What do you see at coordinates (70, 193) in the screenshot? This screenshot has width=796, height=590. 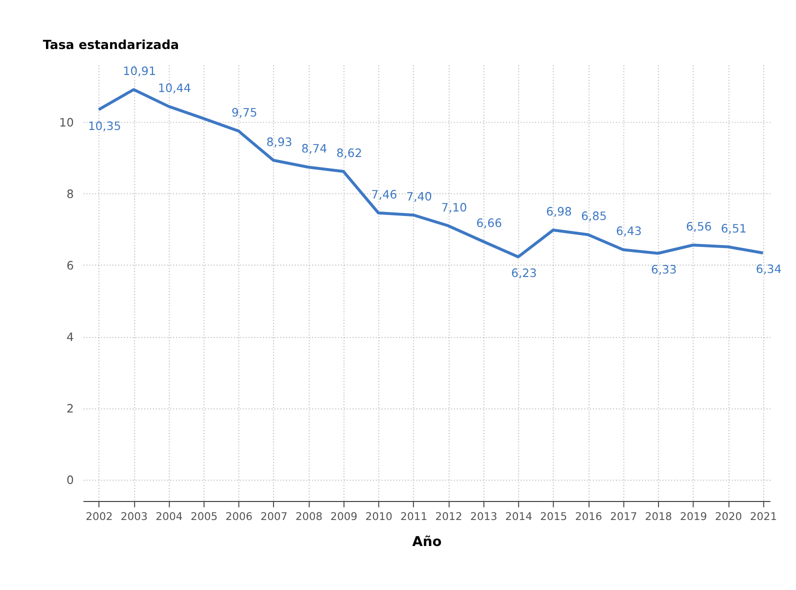 I see `y-tick-label: 8` at bounding box center [70, 193].